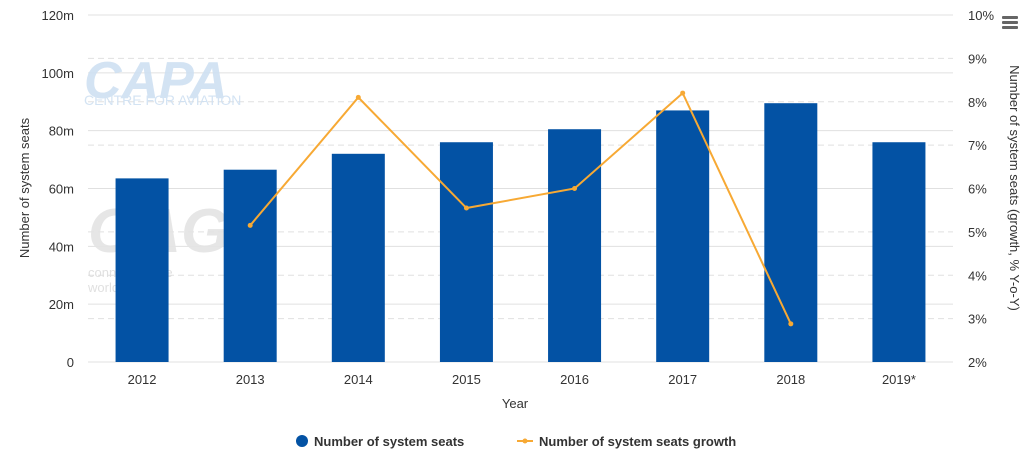 This screenshot has height=460, width=1034. I want to click on x-tick-label: 2019*, so click(899, 379).